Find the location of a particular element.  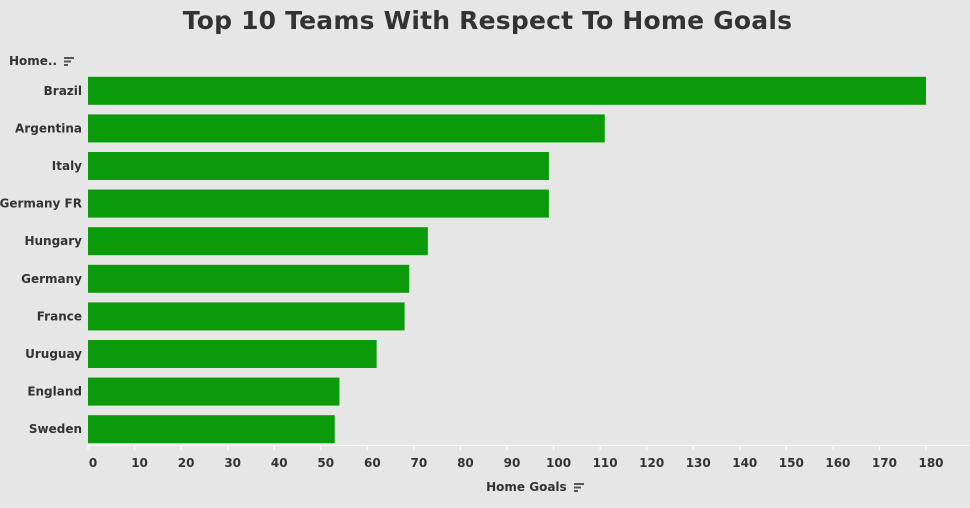

bar-argentina is located at coordinates (346, 128).